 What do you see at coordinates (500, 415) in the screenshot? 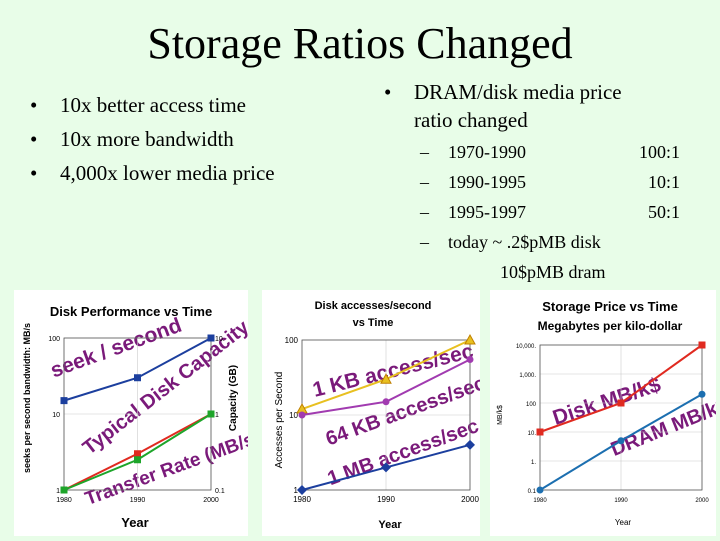
I see `y-axis-label: MB/k$` at bounding box center [500, 415].